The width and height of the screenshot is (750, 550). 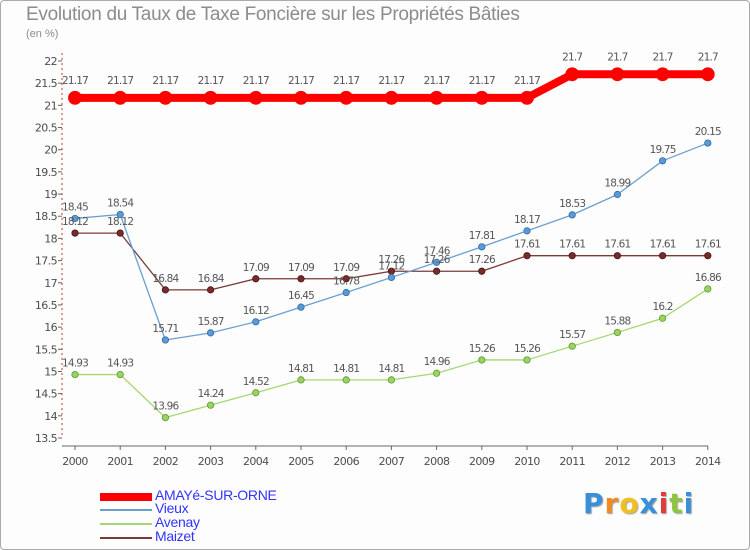 I want to click on data-label: 17.46, so click(x=437, y=251).